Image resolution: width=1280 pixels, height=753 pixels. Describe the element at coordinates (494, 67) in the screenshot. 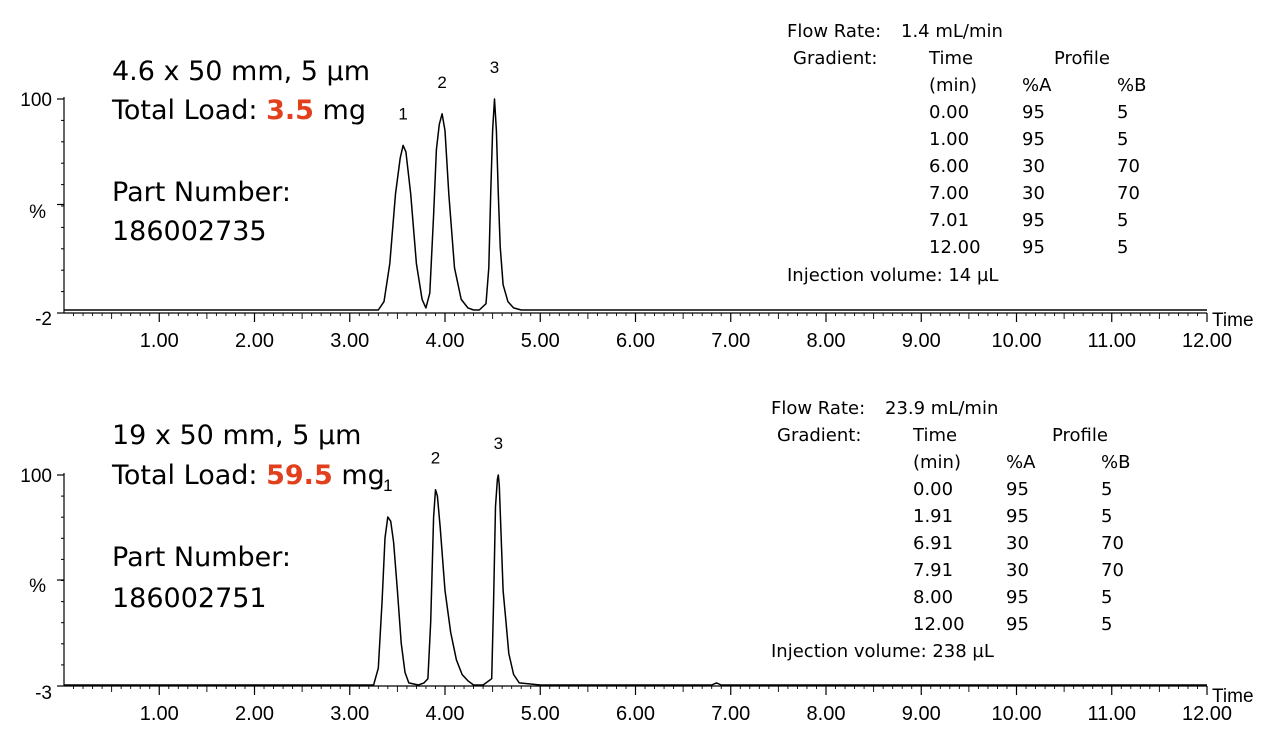

I see `peak-label: 3` at that location.